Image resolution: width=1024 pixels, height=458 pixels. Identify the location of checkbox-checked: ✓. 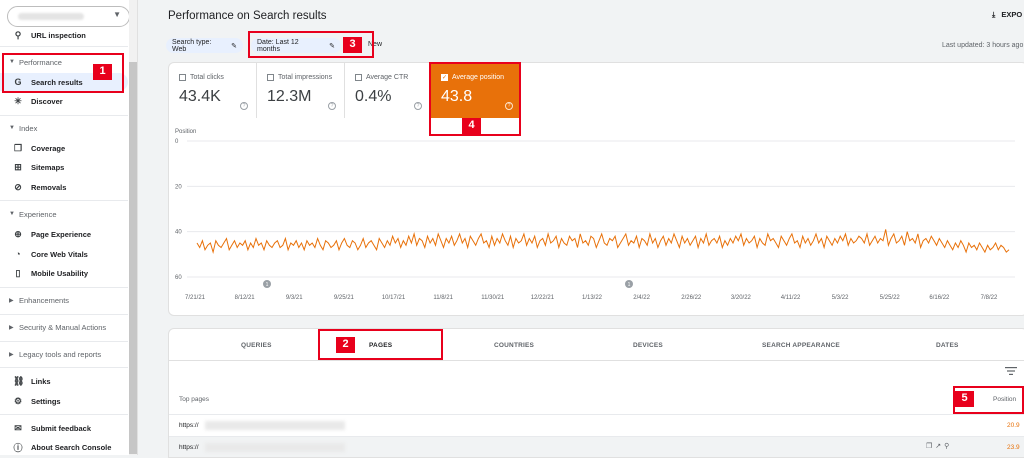
(444, 77).